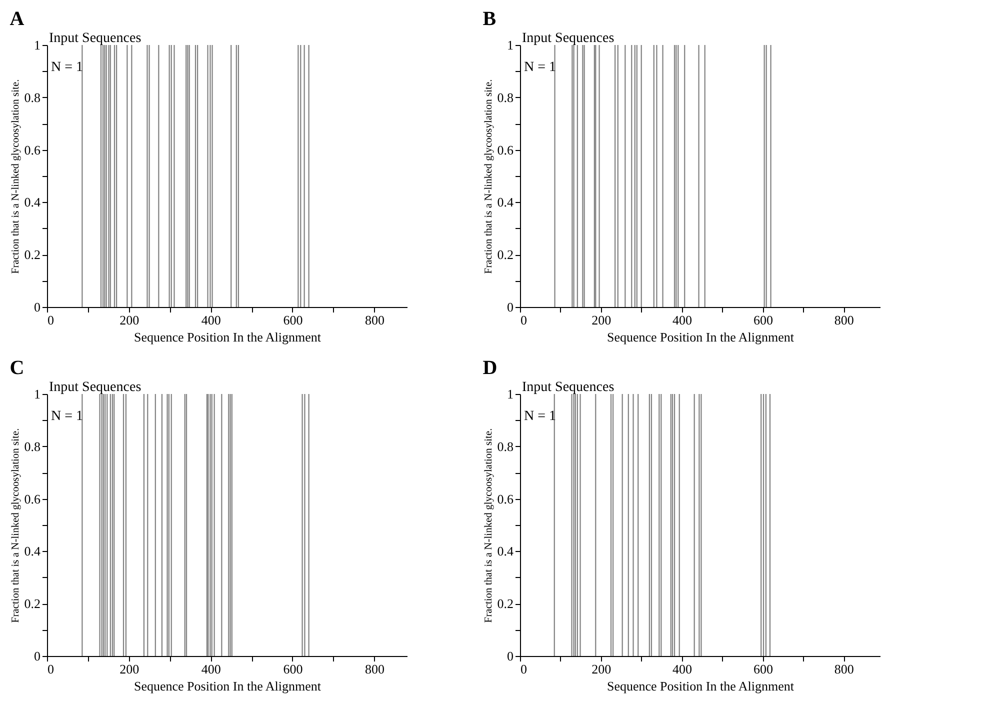 The height and width of the screenshot is (706, 1000). What do you see at coordinates (17, 19) in the screenshot?
I see `chart-title: A` at bounding box center [17, 19].